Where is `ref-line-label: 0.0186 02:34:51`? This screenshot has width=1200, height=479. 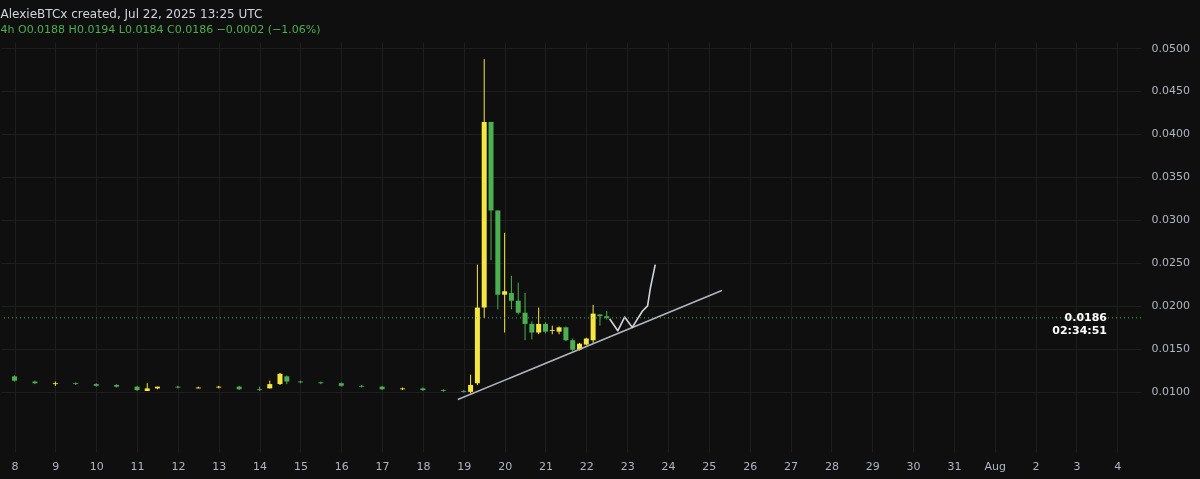 ref-line-label: 0.0186 02:34:51 is located at coordinates (1080, 323).